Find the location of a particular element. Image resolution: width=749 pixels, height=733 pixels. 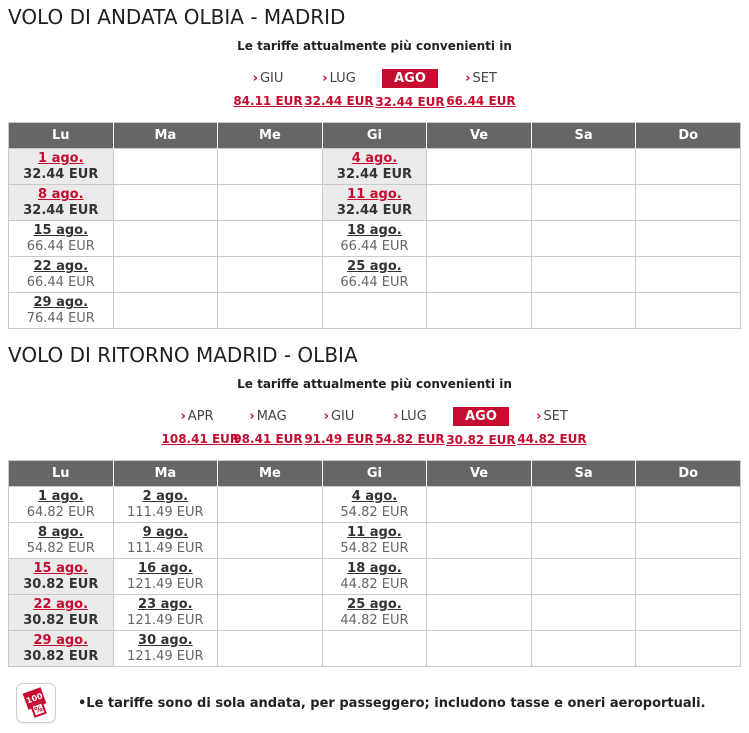

fare-date-link: 23 ago. is located at coordinates (165, 604).